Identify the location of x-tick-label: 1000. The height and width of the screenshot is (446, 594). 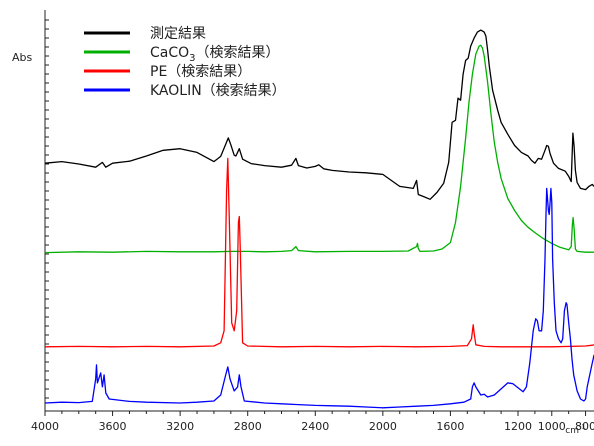
(552, 426).